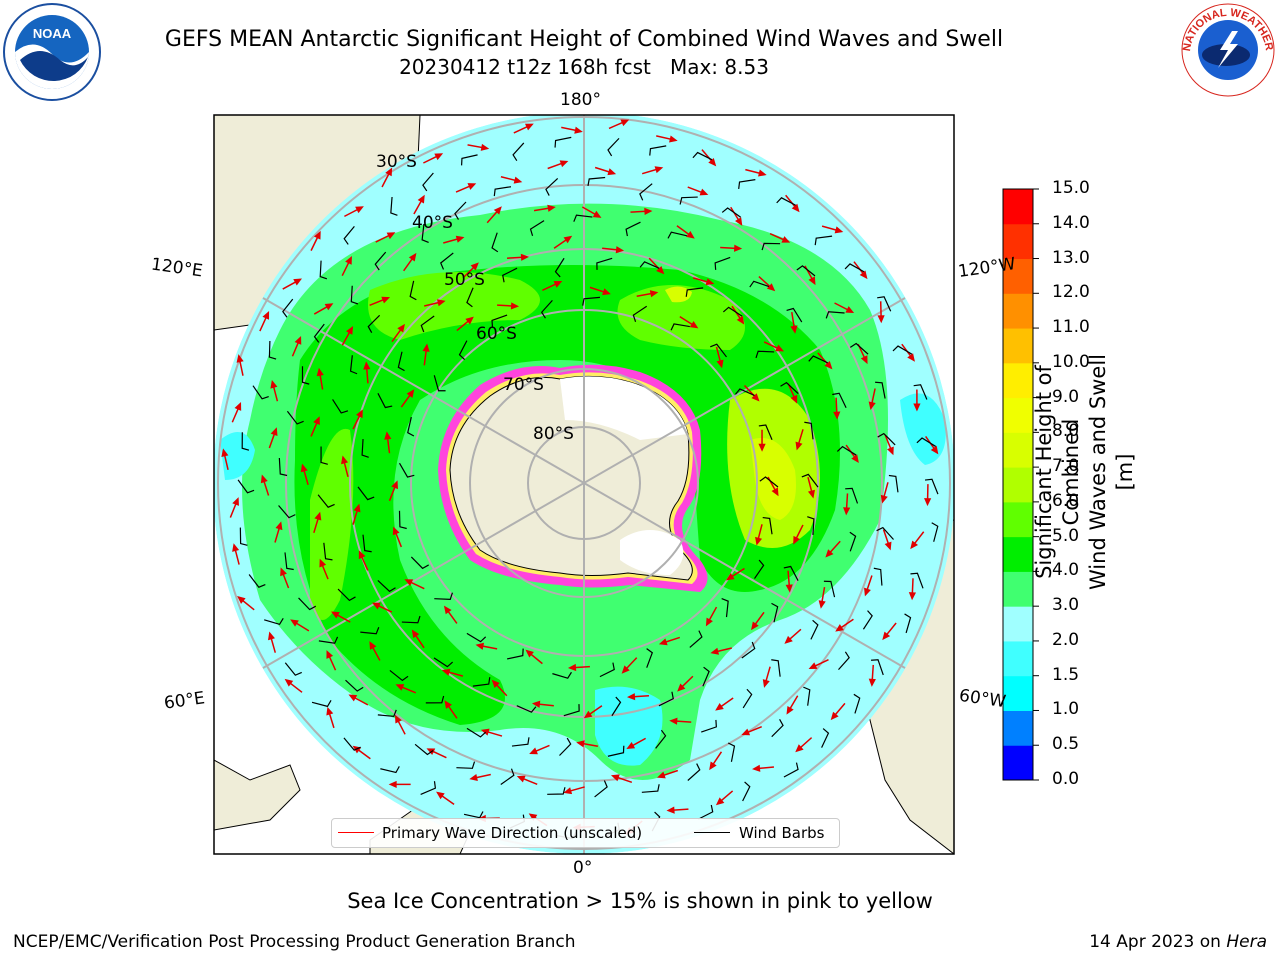 This screenshot has height=960, width=1280. I want to click on colorbar-tick-label: 15.0, so click(1071, 188).